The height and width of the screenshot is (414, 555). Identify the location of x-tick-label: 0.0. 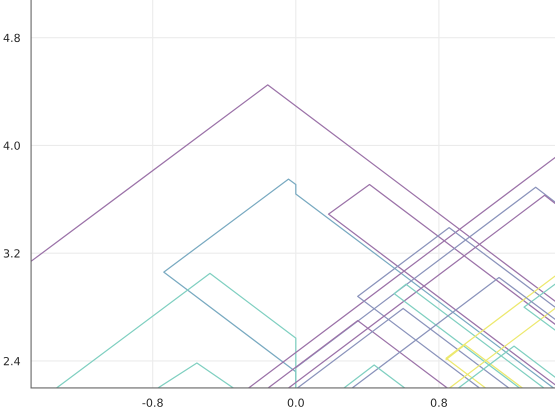
(296, 402).